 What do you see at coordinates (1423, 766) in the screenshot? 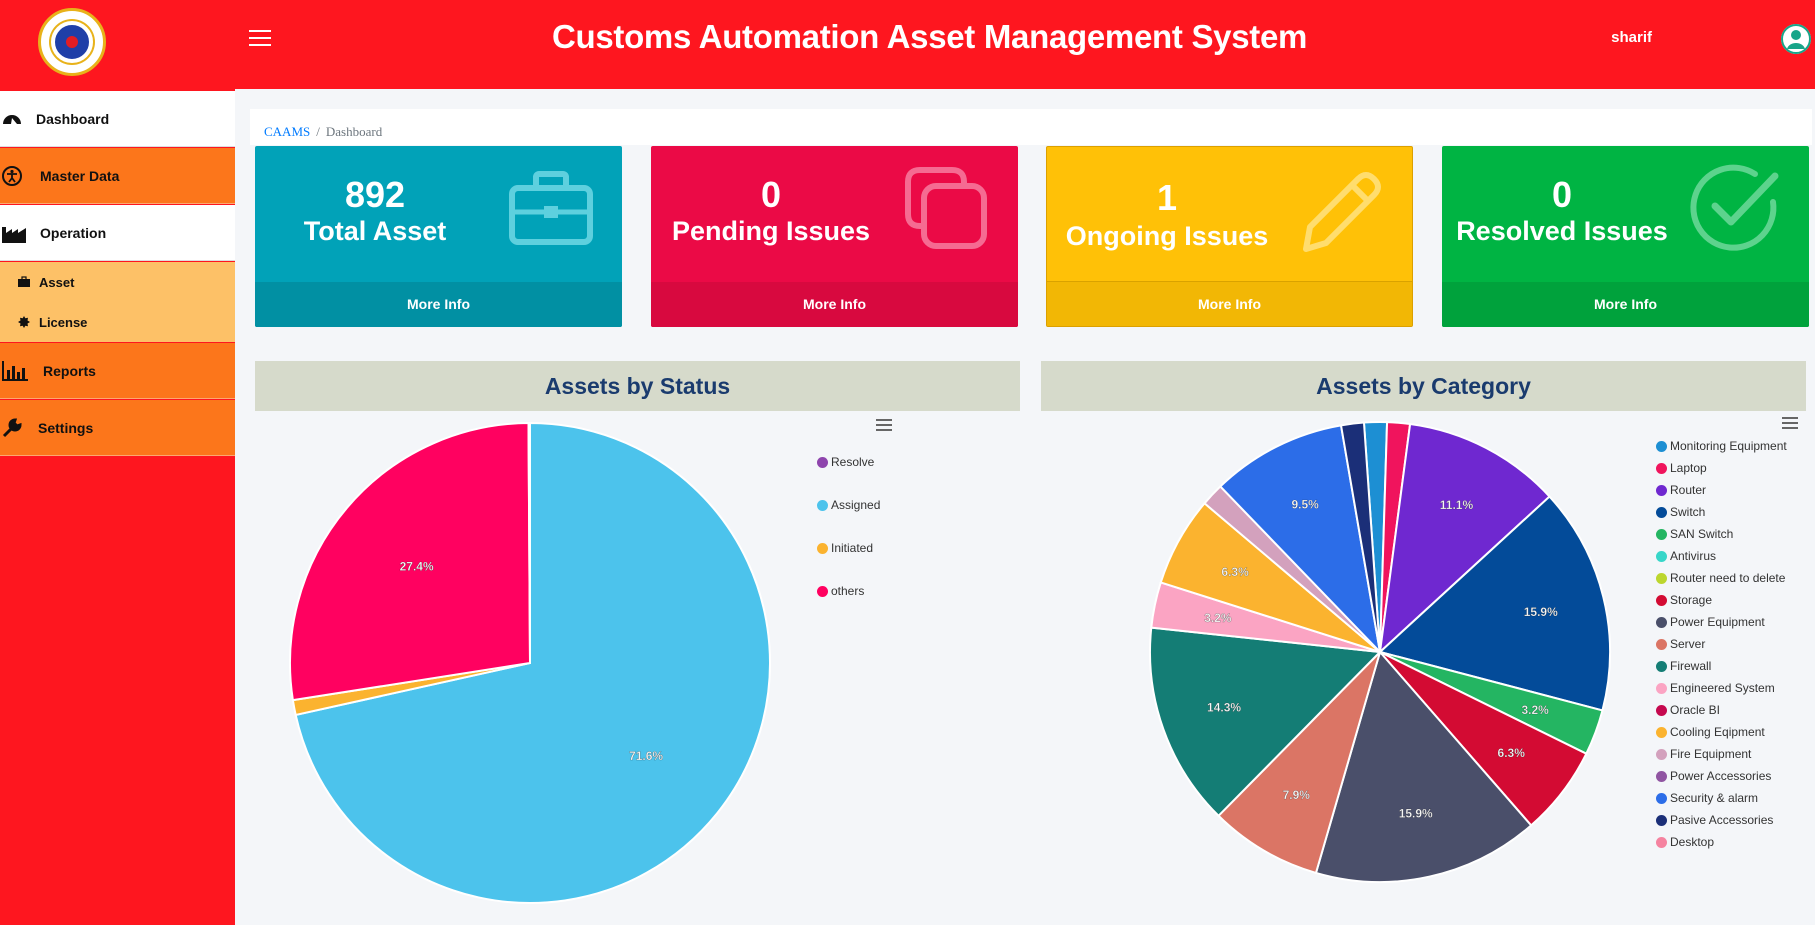
I see `pie-slice-power-equipment` at bounding box center [1423, 766].